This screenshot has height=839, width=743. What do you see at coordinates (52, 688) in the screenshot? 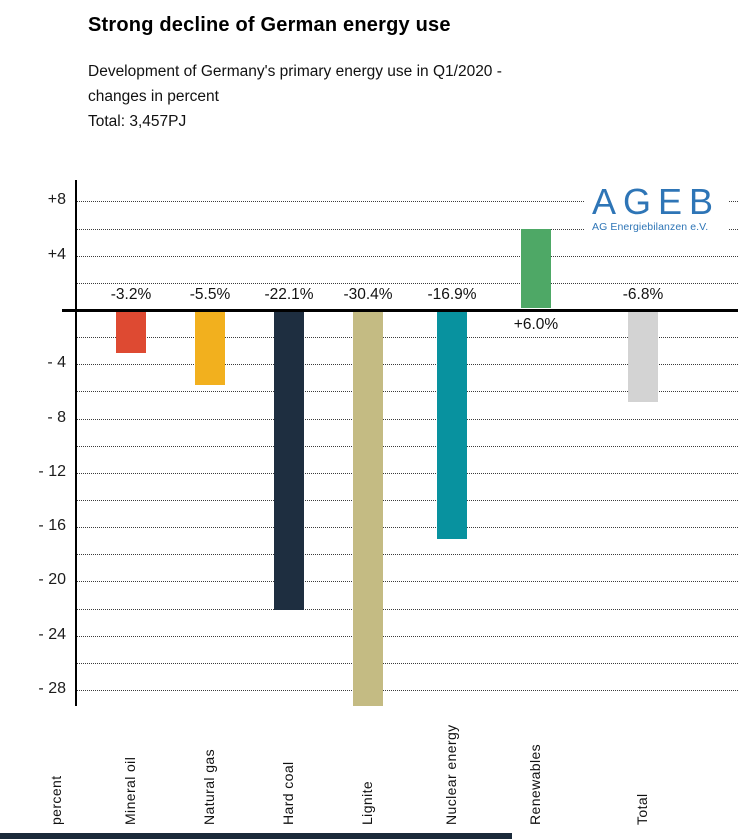
I see `y-tick-label: - 28` at bounding box center [52, 688].